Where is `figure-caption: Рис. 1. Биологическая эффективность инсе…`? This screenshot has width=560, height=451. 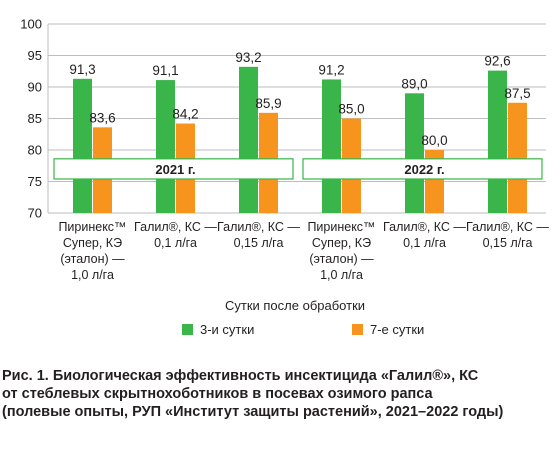
figure-caption: Рис. 1. Биологическая эффективность инсе… is located at coordinates (280, 394).